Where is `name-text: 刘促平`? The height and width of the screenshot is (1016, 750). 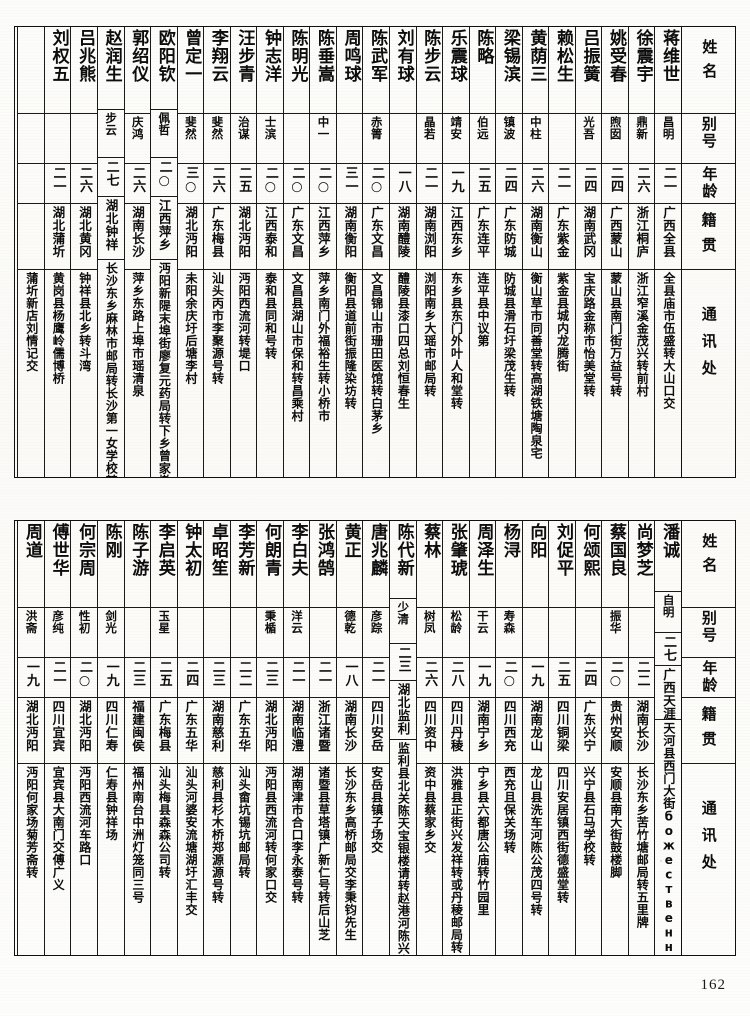
name-text: 刘促平 is located at coordinates (562, 550).